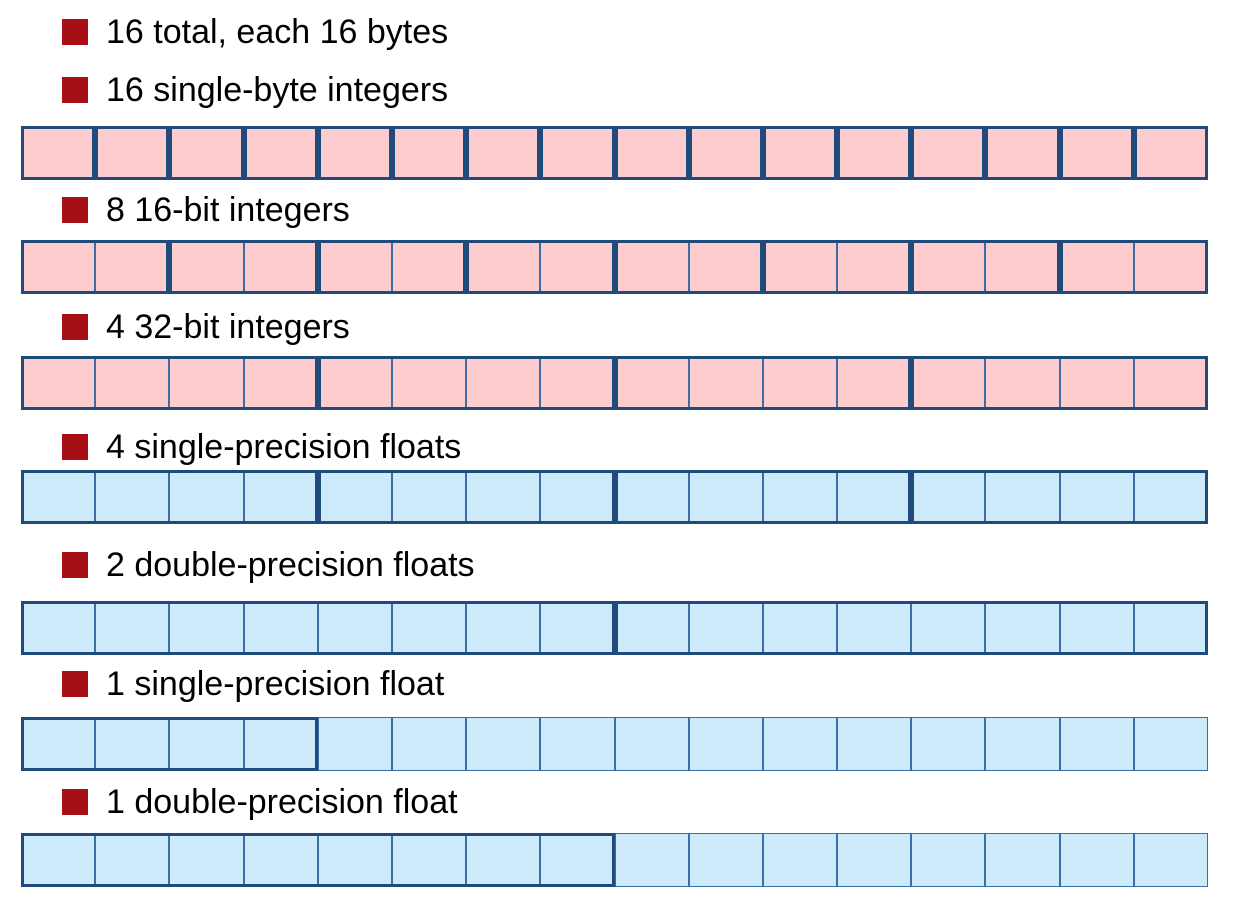 This screenshot has height=914, width=1242. What do you see at coordinates (228, 327) in the screenshot?
I see `row-label: 4 32-bit integers` at bounding box center [228, 327].